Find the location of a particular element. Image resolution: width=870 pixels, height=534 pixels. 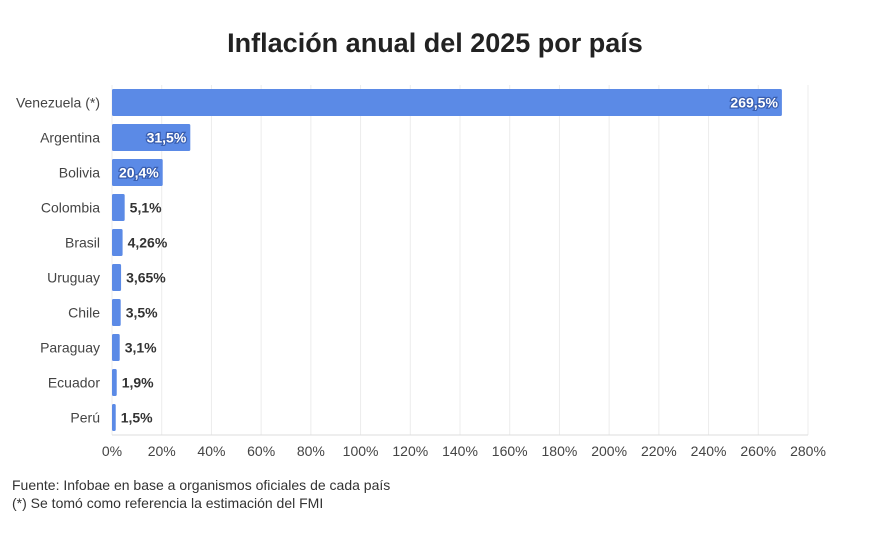

x-tick-label: 180% is located at coordinates (560, 451).